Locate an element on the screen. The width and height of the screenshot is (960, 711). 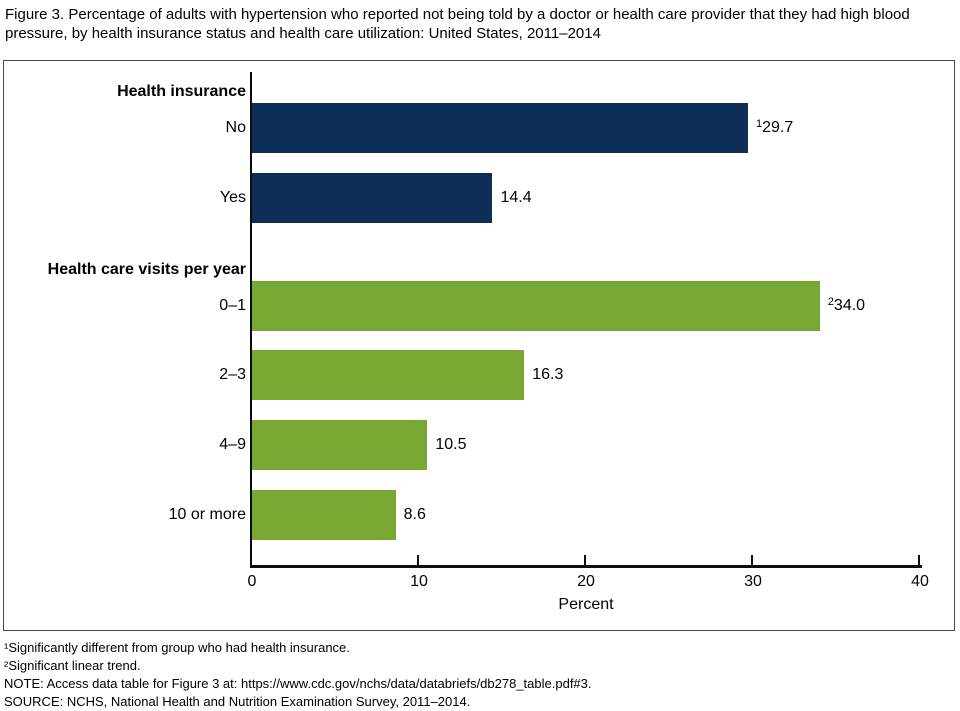
footnote-2: ²Significant linear trend. is located at coordinates (72, 665).